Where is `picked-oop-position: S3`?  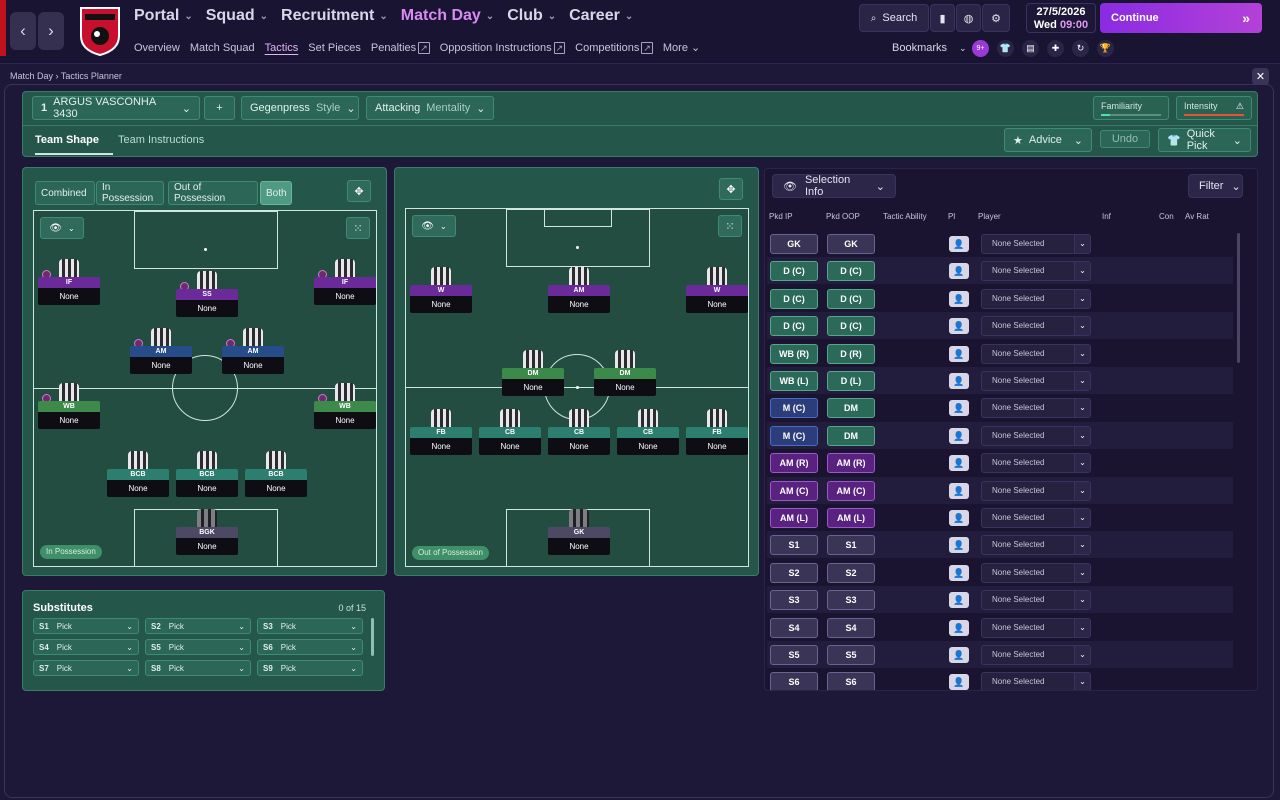
picked-oop-position: S3 is located at coordinates (851, 600).